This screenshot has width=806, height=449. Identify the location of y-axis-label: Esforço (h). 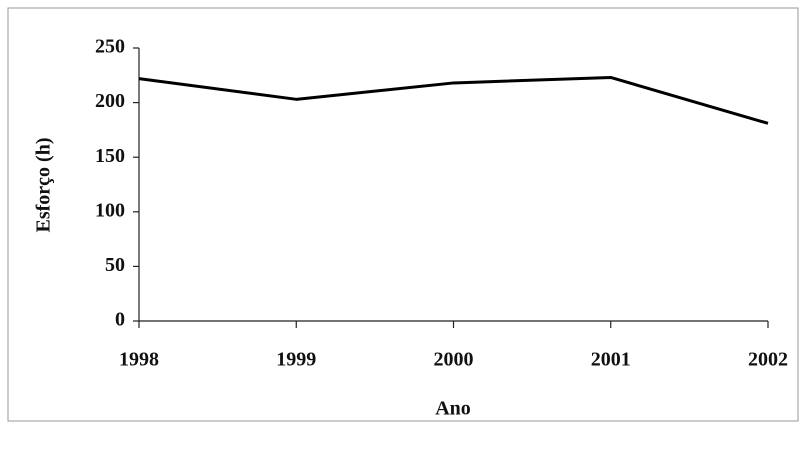
(44, 185).